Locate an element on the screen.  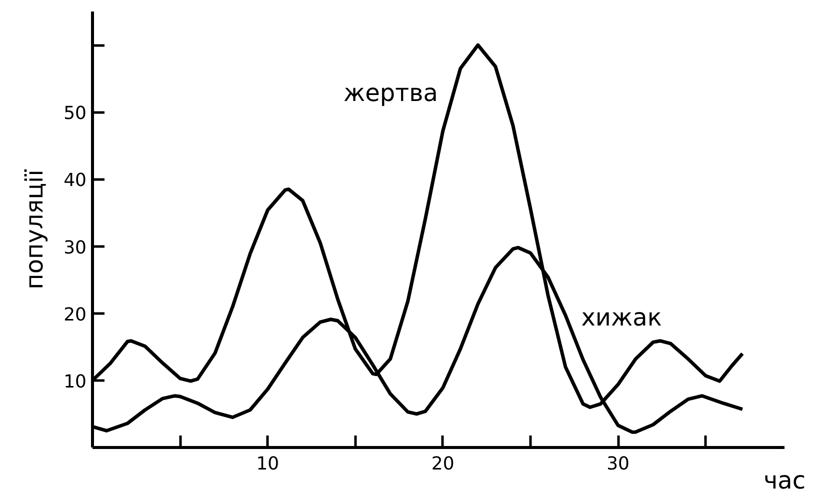
y-tick-label: 20 is located at coordinates (75, 315).